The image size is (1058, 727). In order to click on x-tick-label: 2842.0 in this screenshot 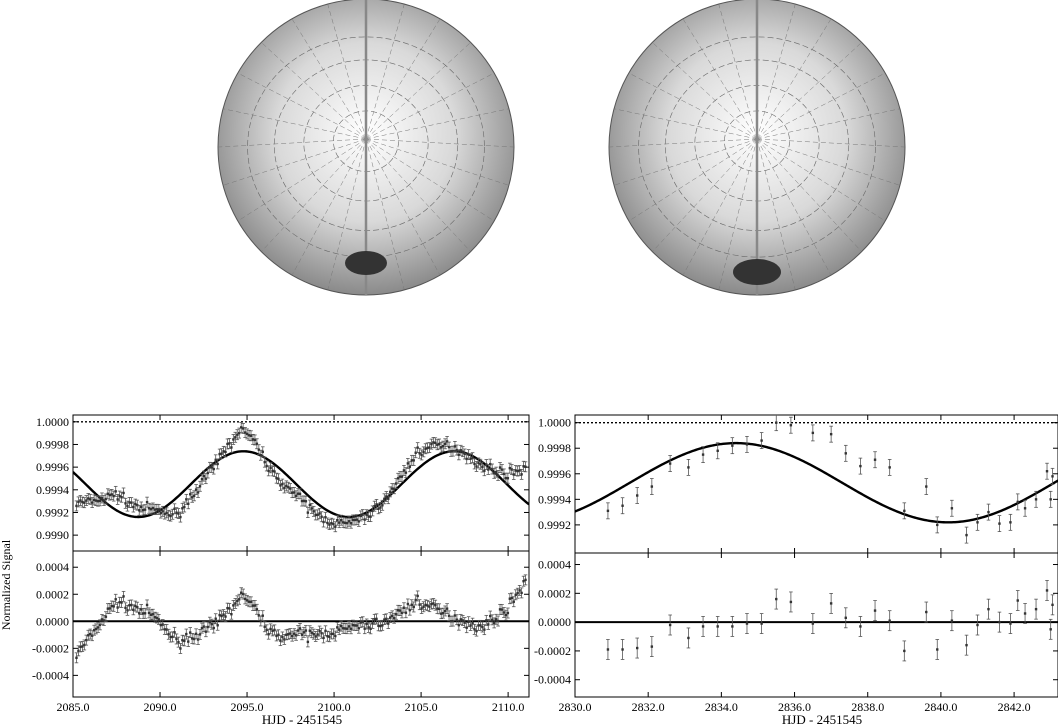, I will do `click(1014, 707)`.